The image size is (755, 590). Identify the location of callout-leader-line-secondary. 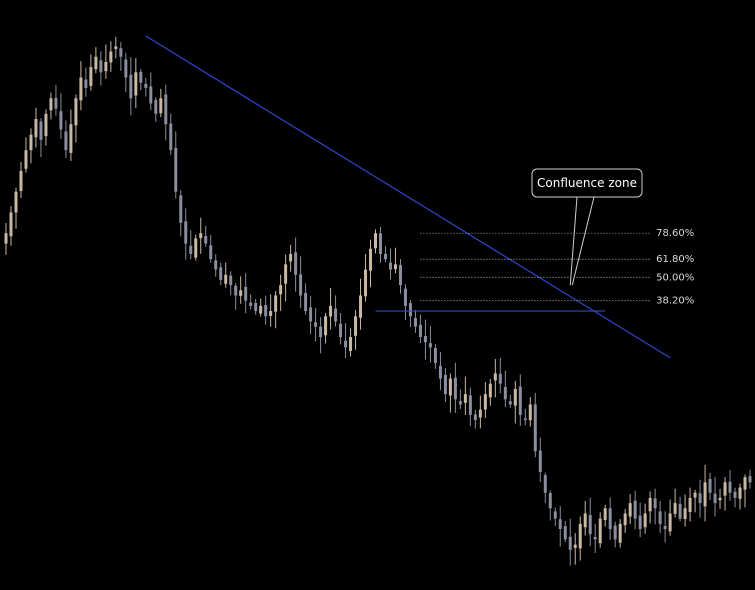
(583, 241).